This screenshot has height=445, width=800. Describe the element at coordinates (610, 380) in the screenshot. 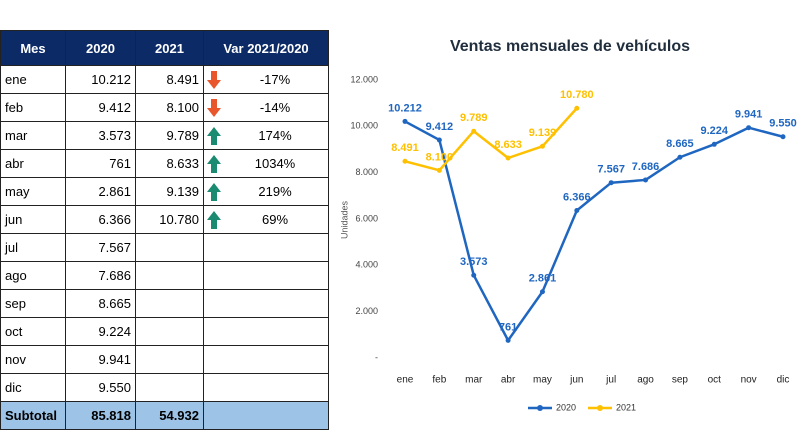

I see `x-tick-label: jul` at that location.